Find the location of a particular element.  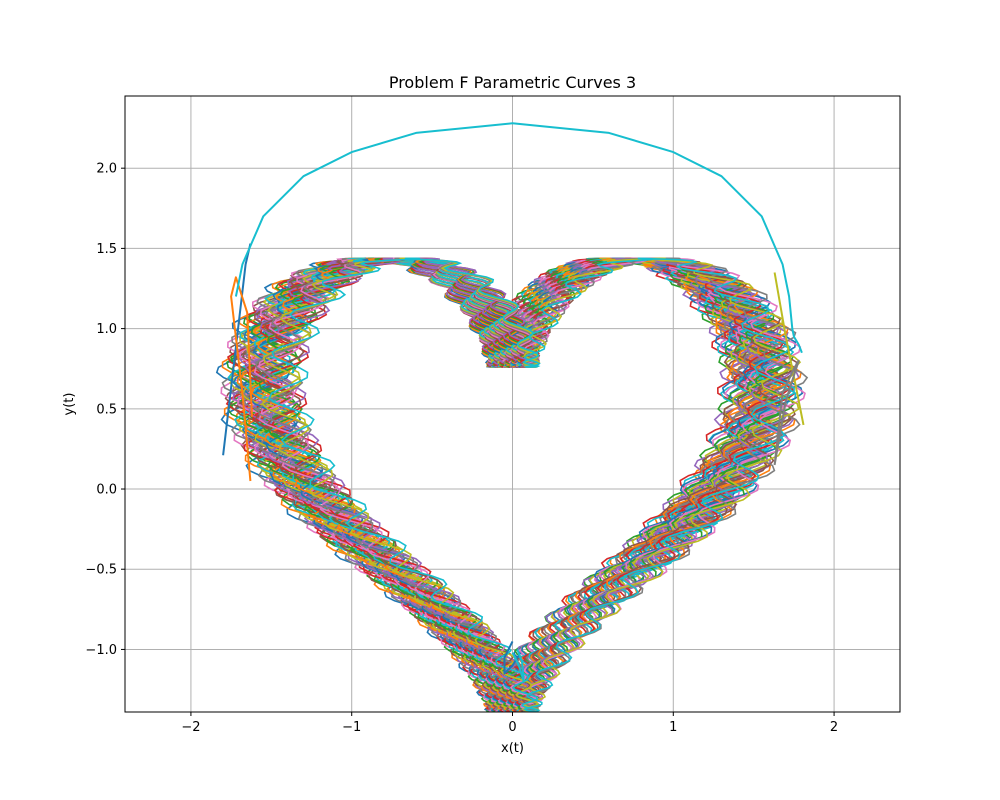

chart-title: Problem F Parametric Curves 3 is located at coordinates (512, 82).